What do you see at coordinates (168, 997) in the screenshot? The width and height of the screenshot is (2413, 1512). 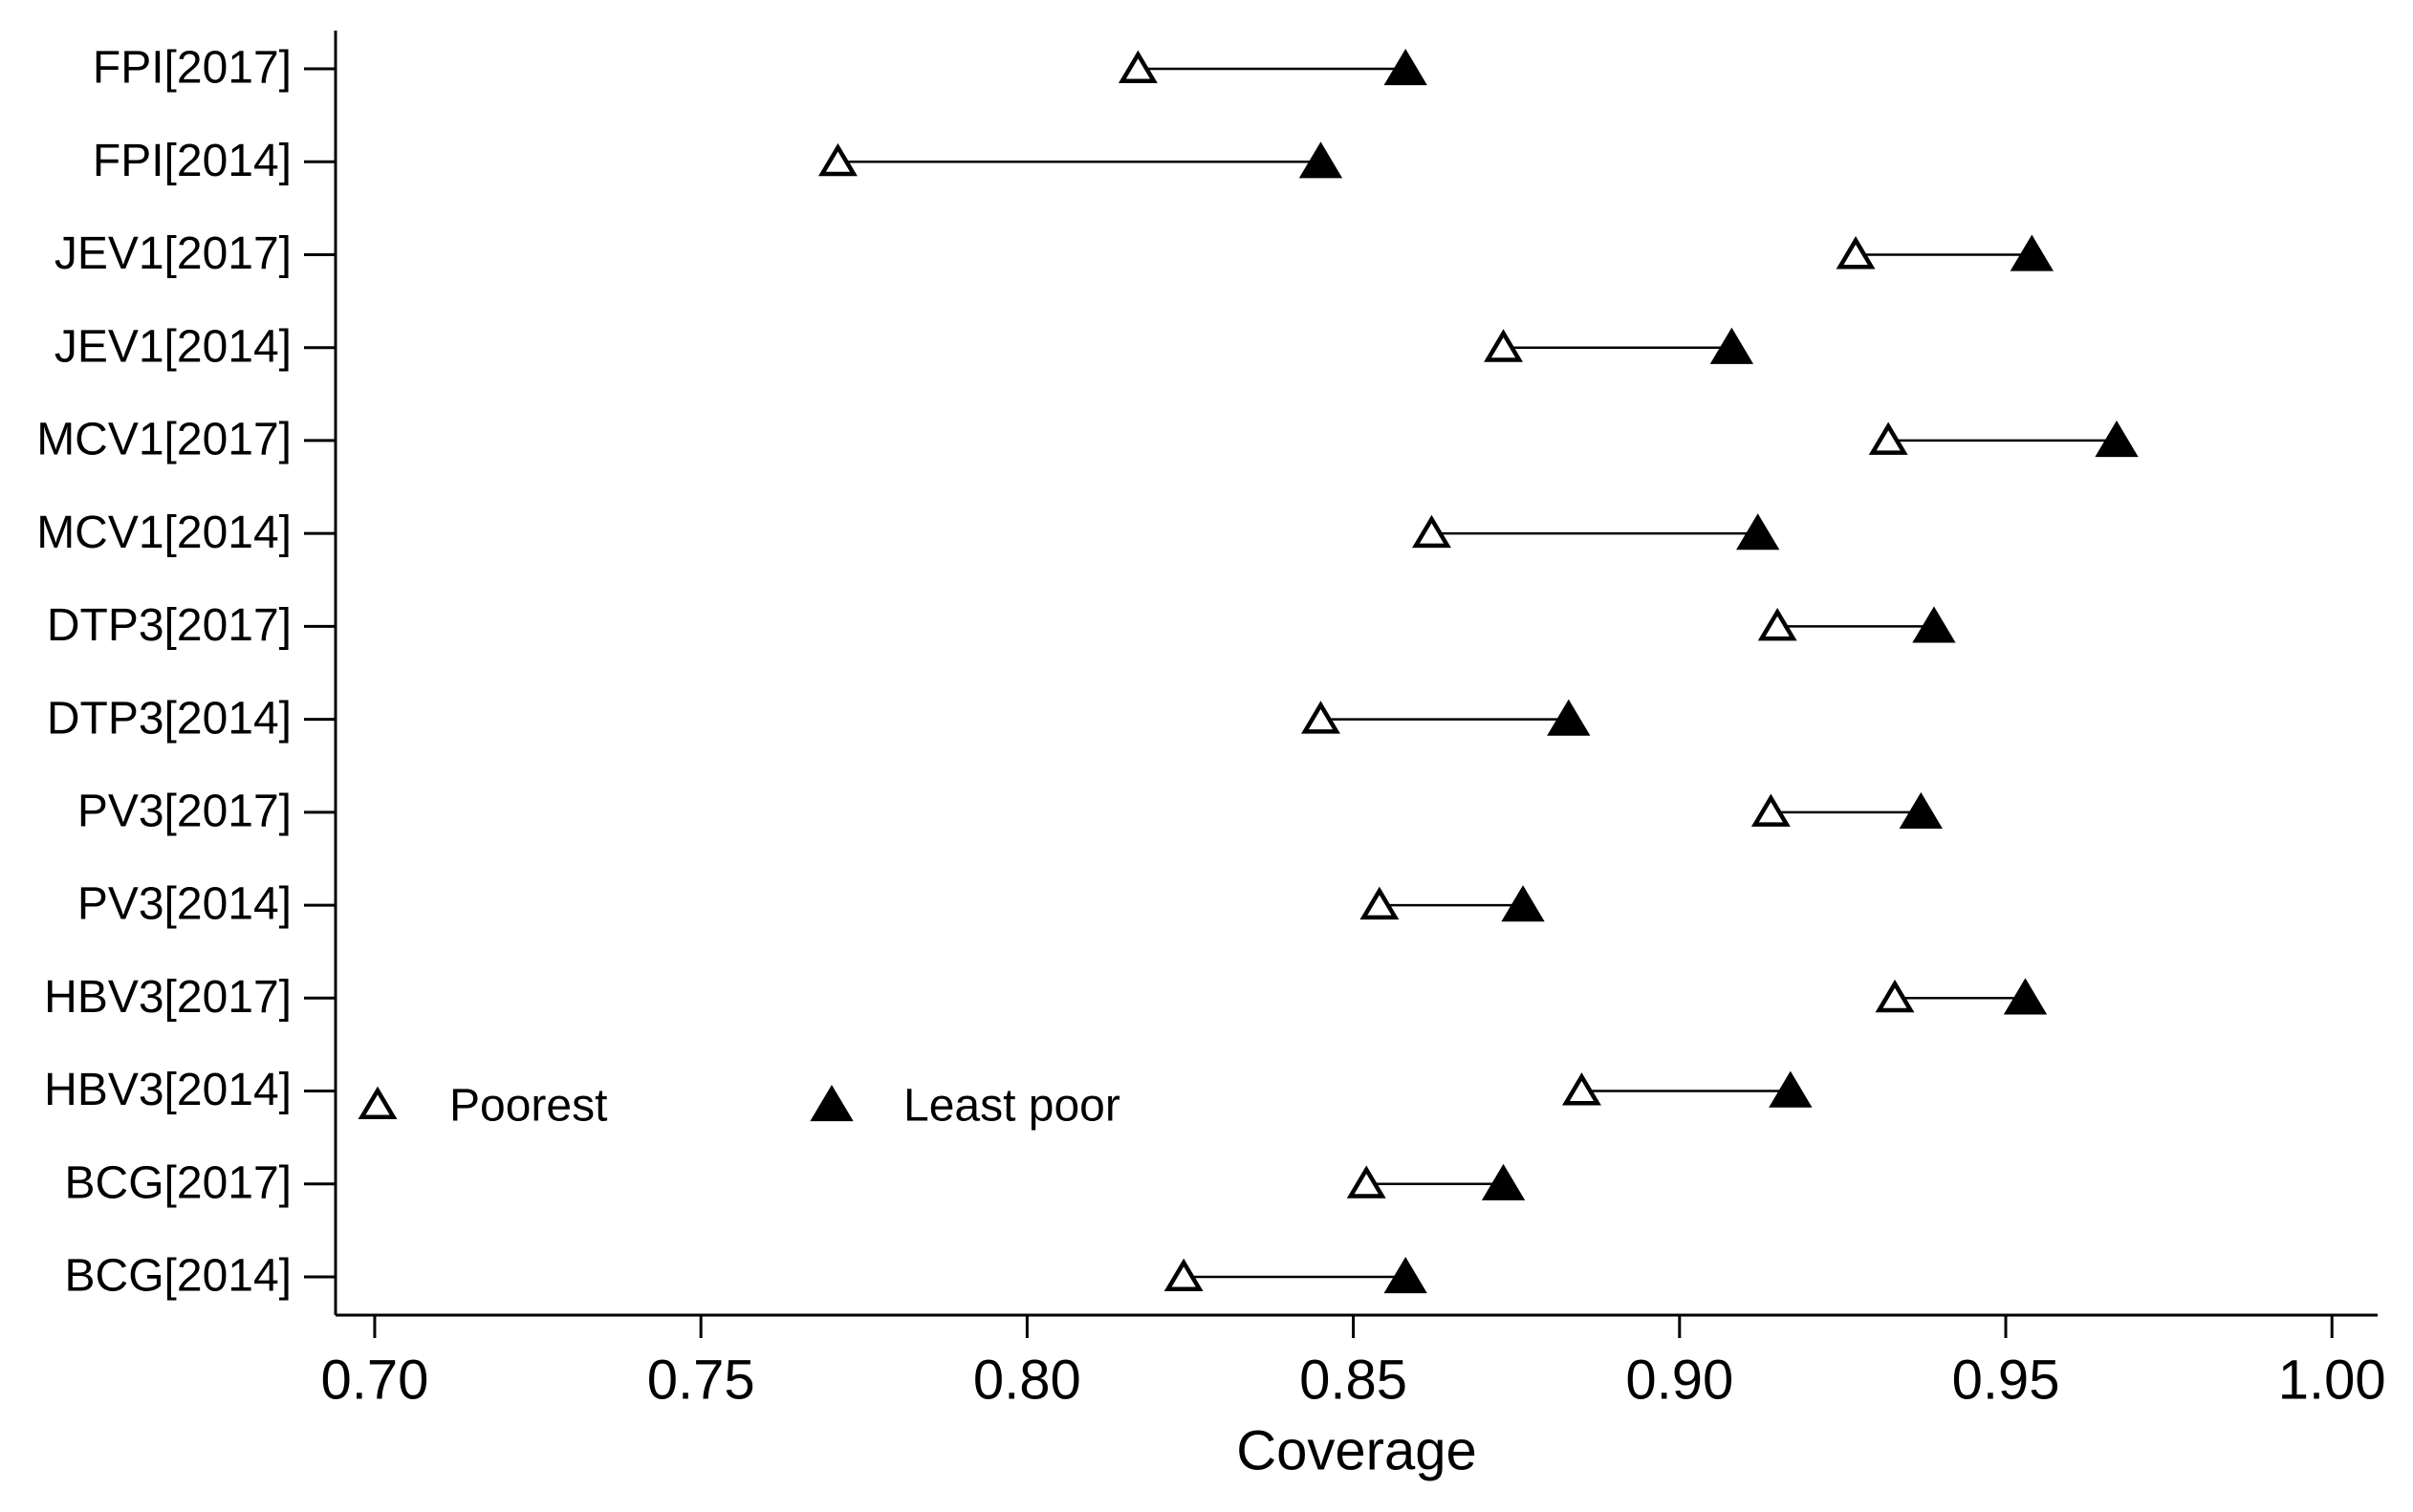 I see `y-tick-label: HBV3[2017]` at bounding box center [168, 997].